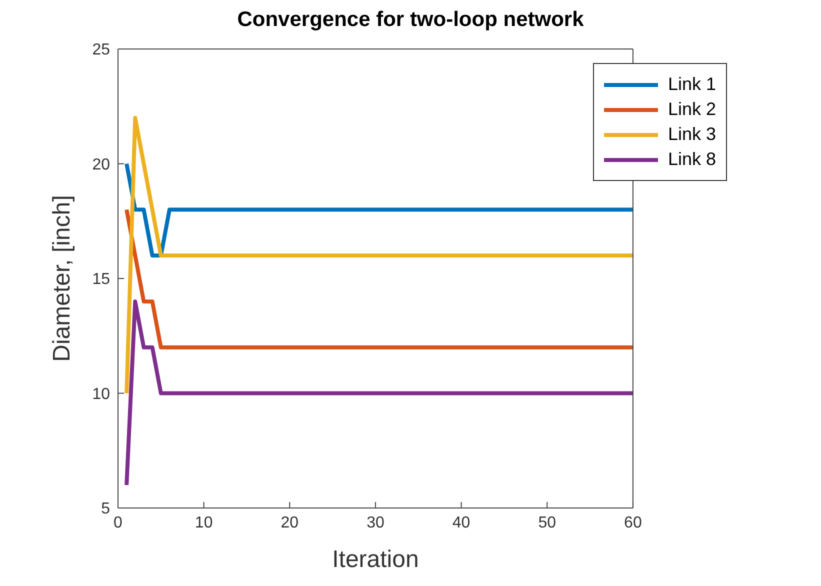  I want to click on y-axis-title: Diameter, [inch], so click(62, 278).